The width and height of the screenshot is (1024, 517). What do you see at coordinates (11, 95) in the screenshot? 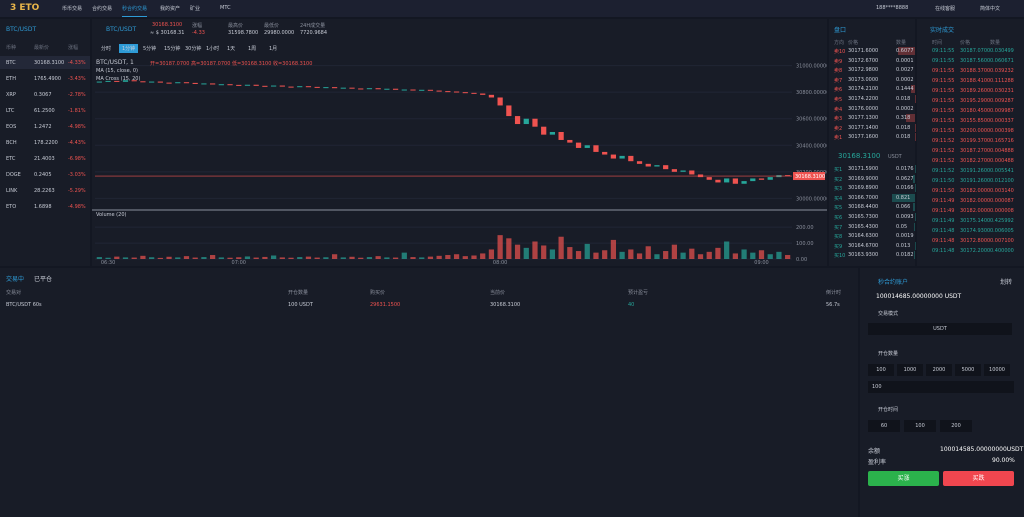
I see `market-cell: XRP` at bounding box center [11, 95].